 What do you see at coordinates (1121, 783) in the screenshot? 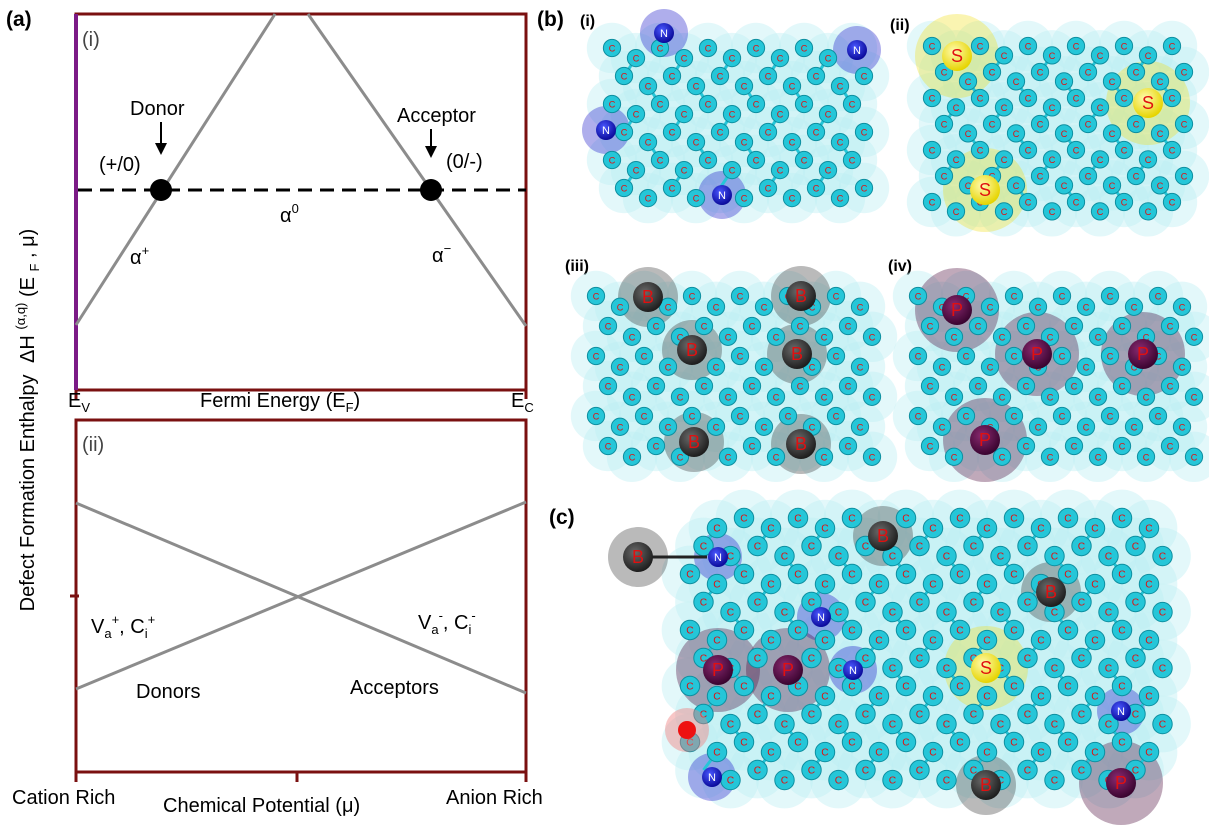
I see `phosphorus-sphere` at bounding box center [1121, 783].